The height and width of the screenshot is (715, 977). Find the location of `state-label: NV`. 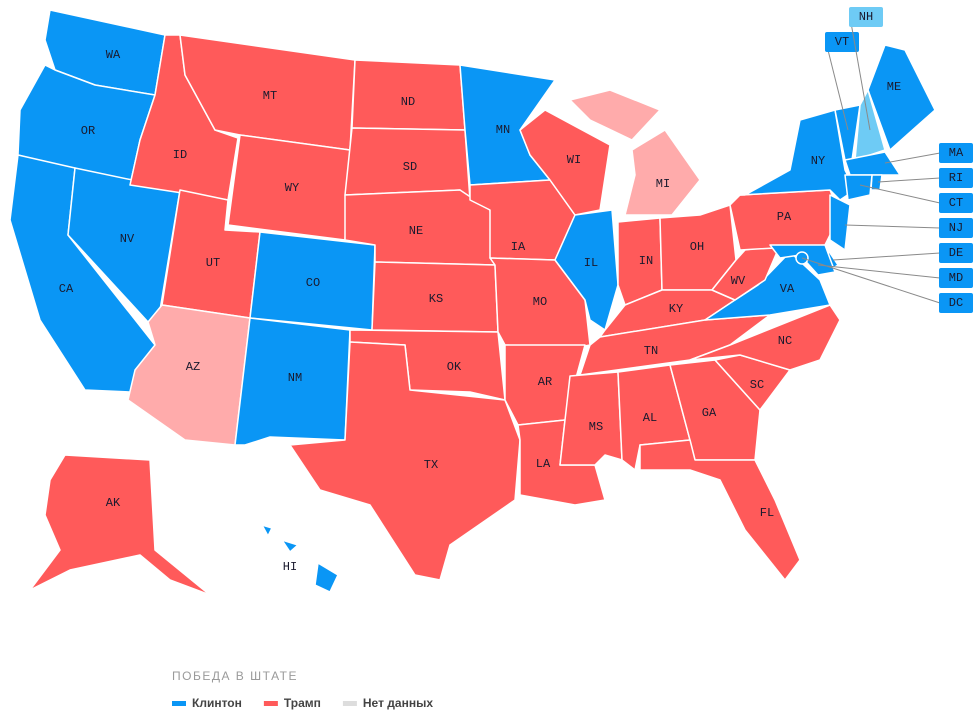

state-label: NV is located at coordinates (127, 239).